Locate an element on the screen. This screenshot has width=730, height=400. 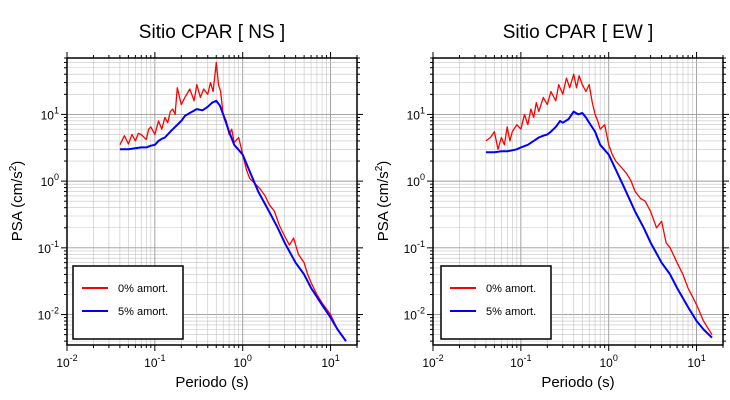
chart-title: Sitio CPAR [ EW ] is located at coordinates (578, 32).